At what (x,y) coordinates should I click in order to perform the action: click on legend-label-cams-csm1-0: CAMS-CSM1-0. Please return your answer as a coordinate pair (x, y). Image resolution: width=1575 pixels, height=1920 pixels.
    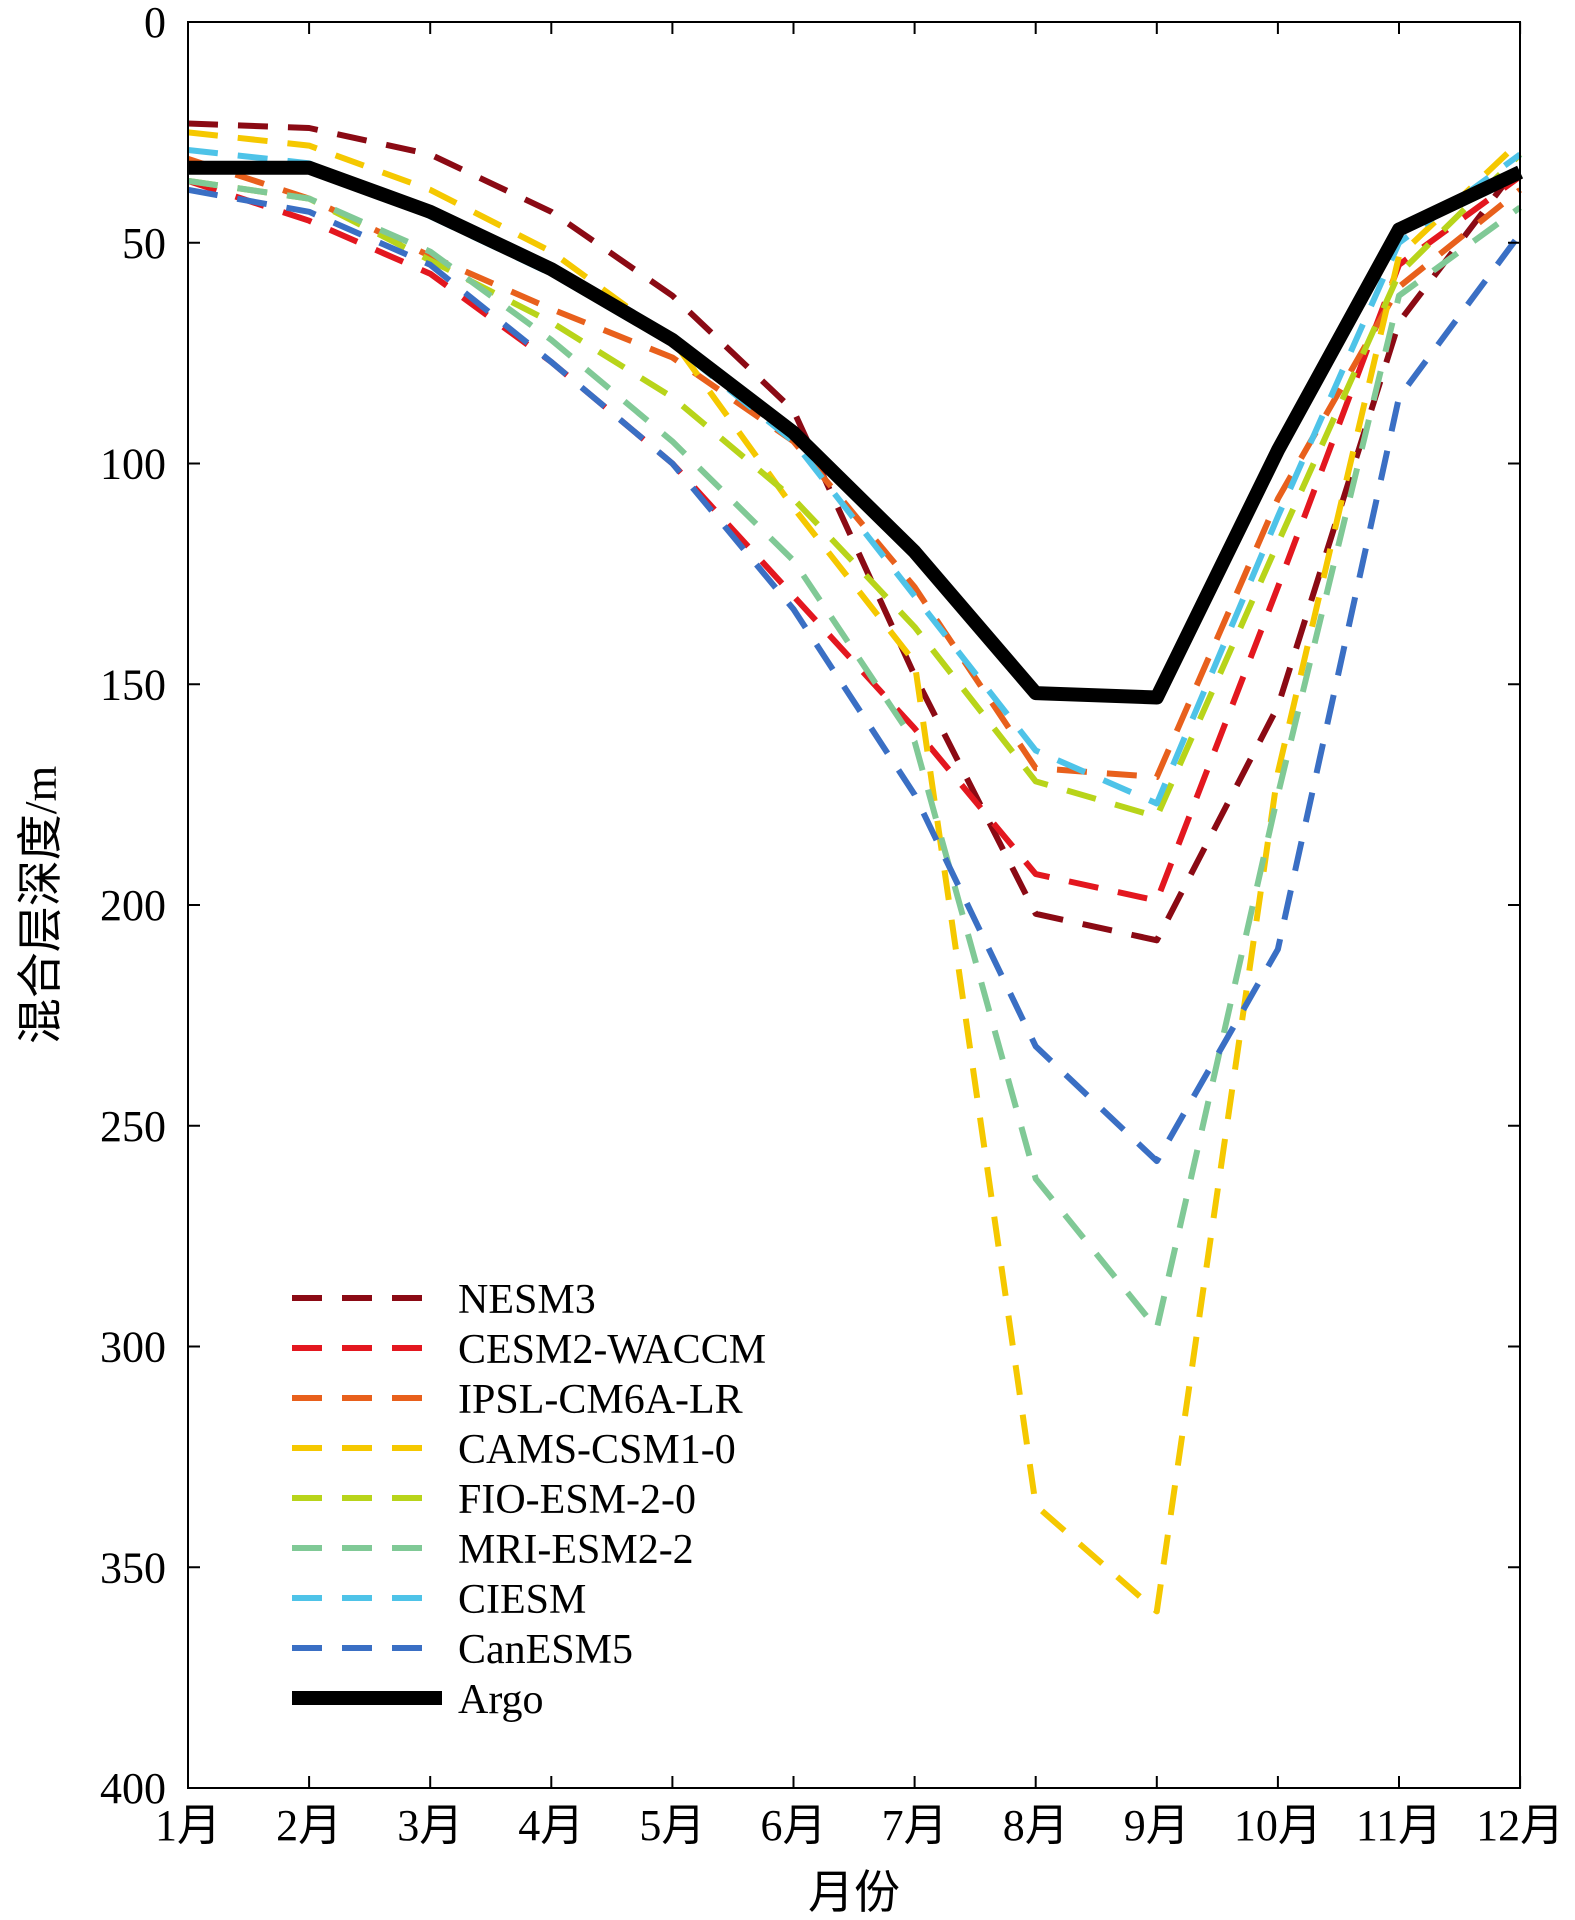
    Looking at the image, I should click on (597, 1450).